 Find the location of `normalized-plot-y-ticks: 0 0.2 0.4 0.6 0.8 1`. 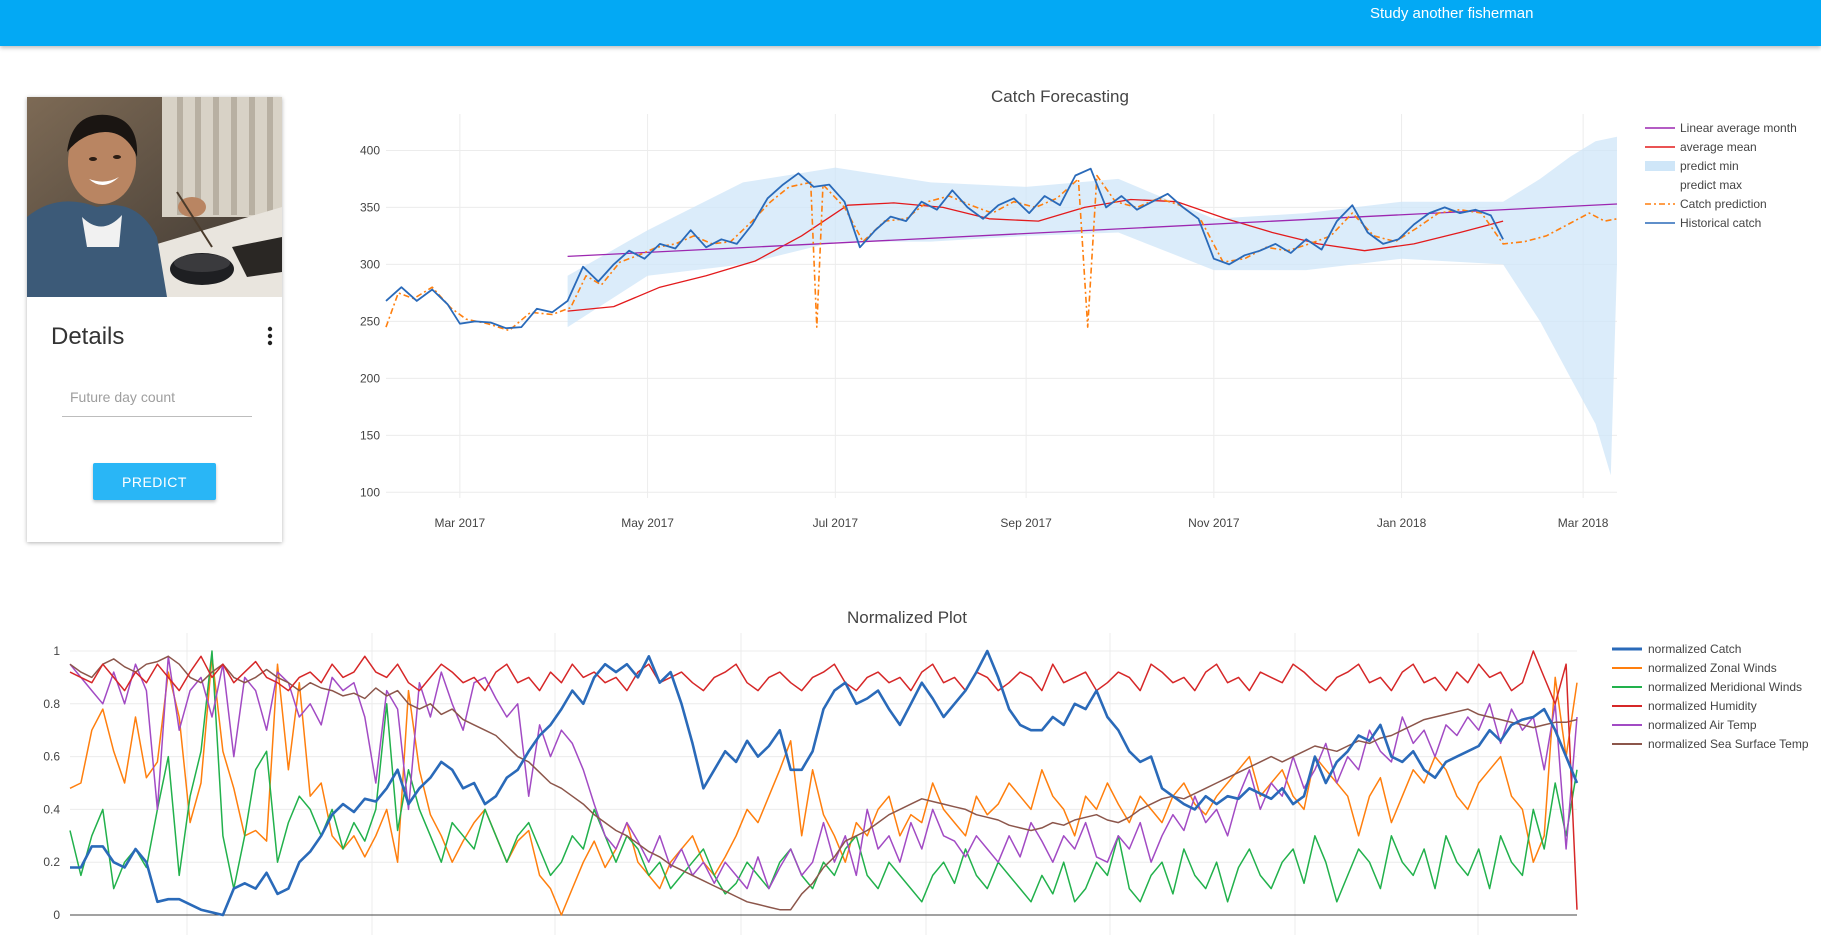

normalized-plot-y-ticks: 0 0.2 0.4 0.6 0.8 1 is located at coordinates (51, 783).